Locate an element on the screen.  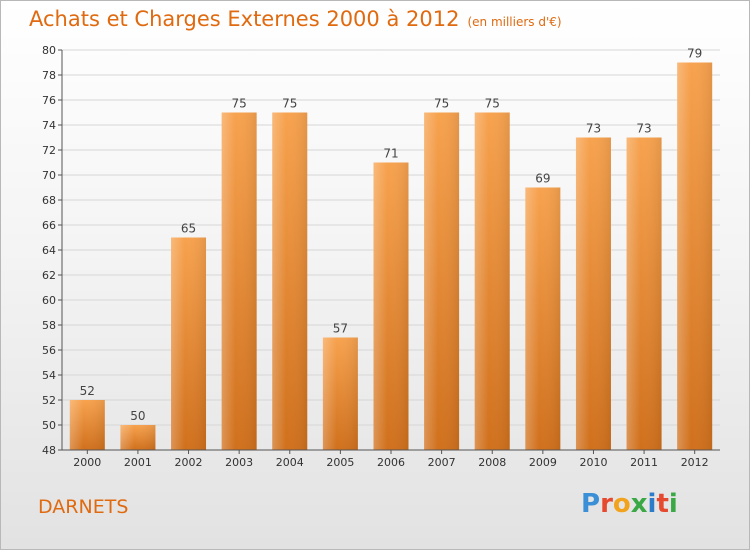
y-tick-label: 72 is located at coordinates (49, 150).